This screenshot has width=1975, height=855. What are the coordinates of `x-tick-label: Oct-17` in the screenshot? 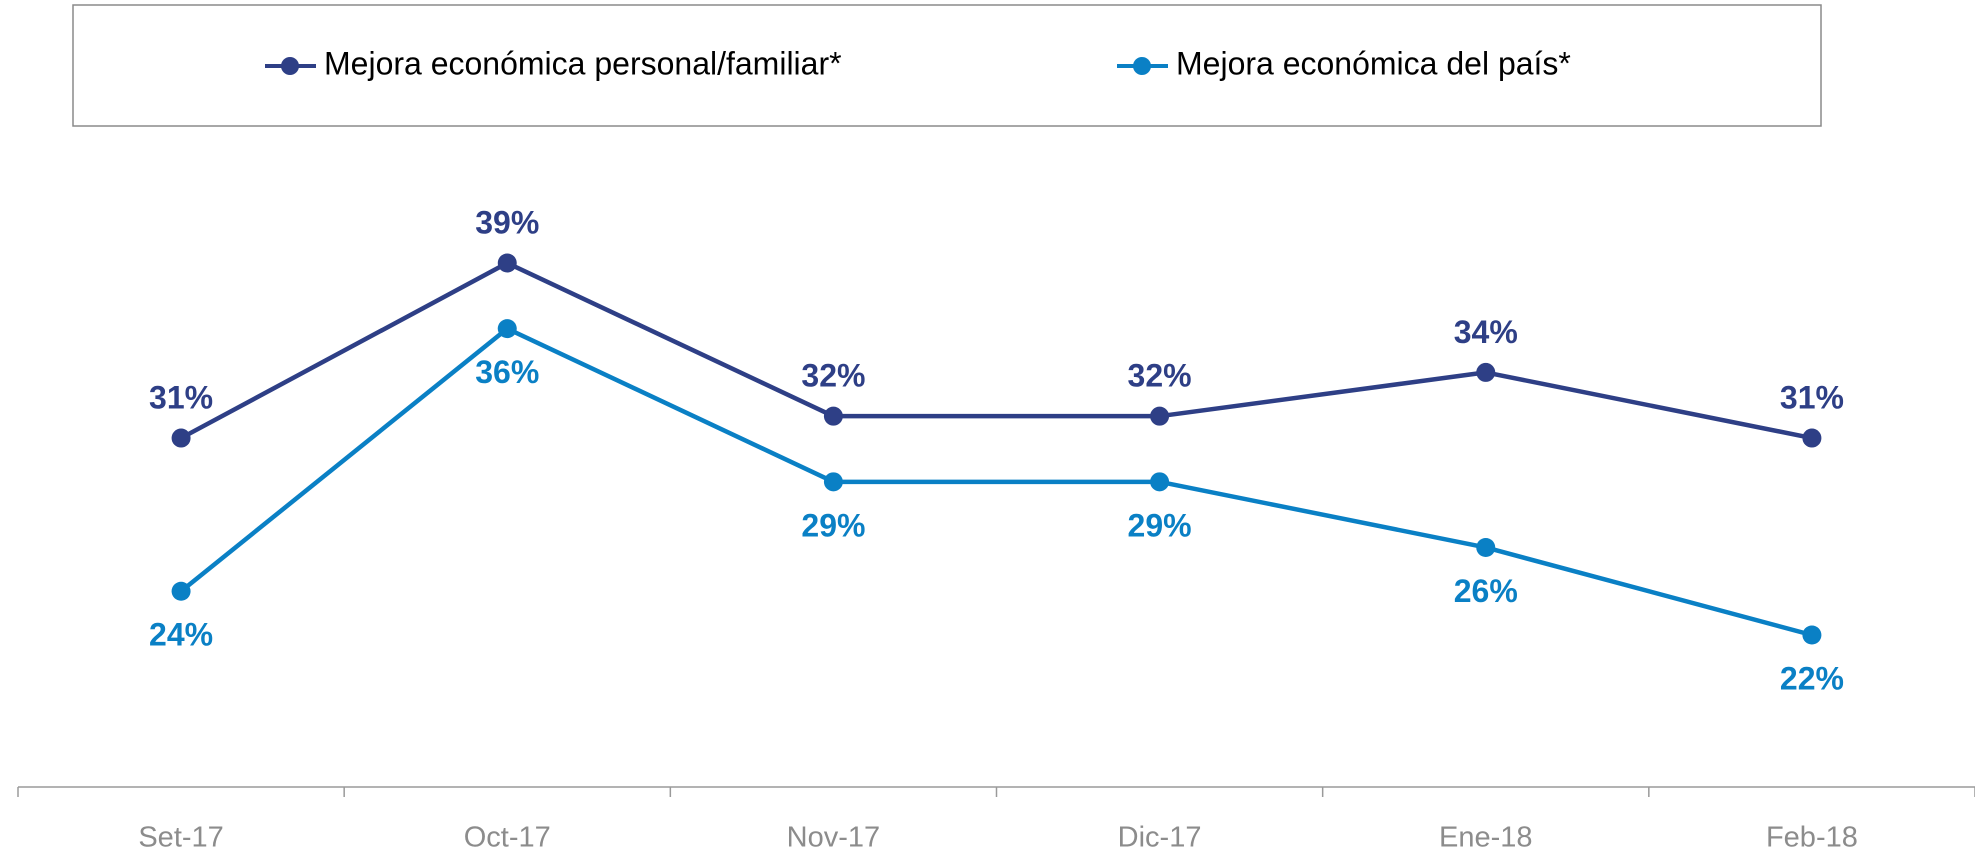 It's located at (507, 838).